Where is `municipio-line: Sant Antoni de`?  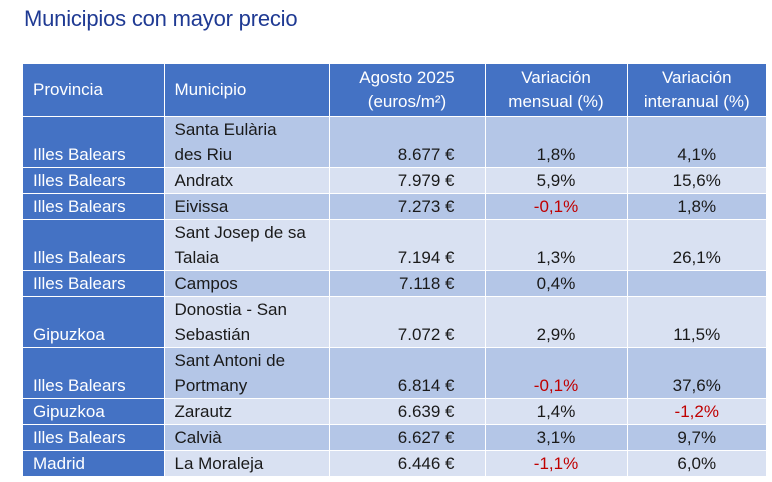 municipio-line: Sant Antoni de is located at coordinates (230, 360).